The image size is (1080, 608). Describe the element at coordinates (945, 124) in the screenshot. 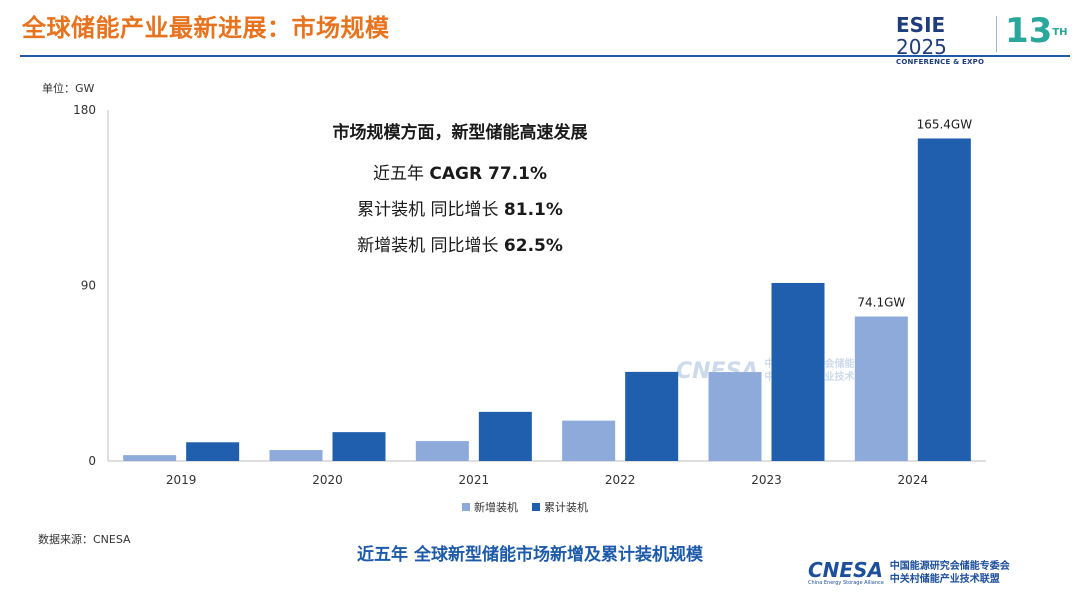

I see `data-label: 165.4GW` at that location.